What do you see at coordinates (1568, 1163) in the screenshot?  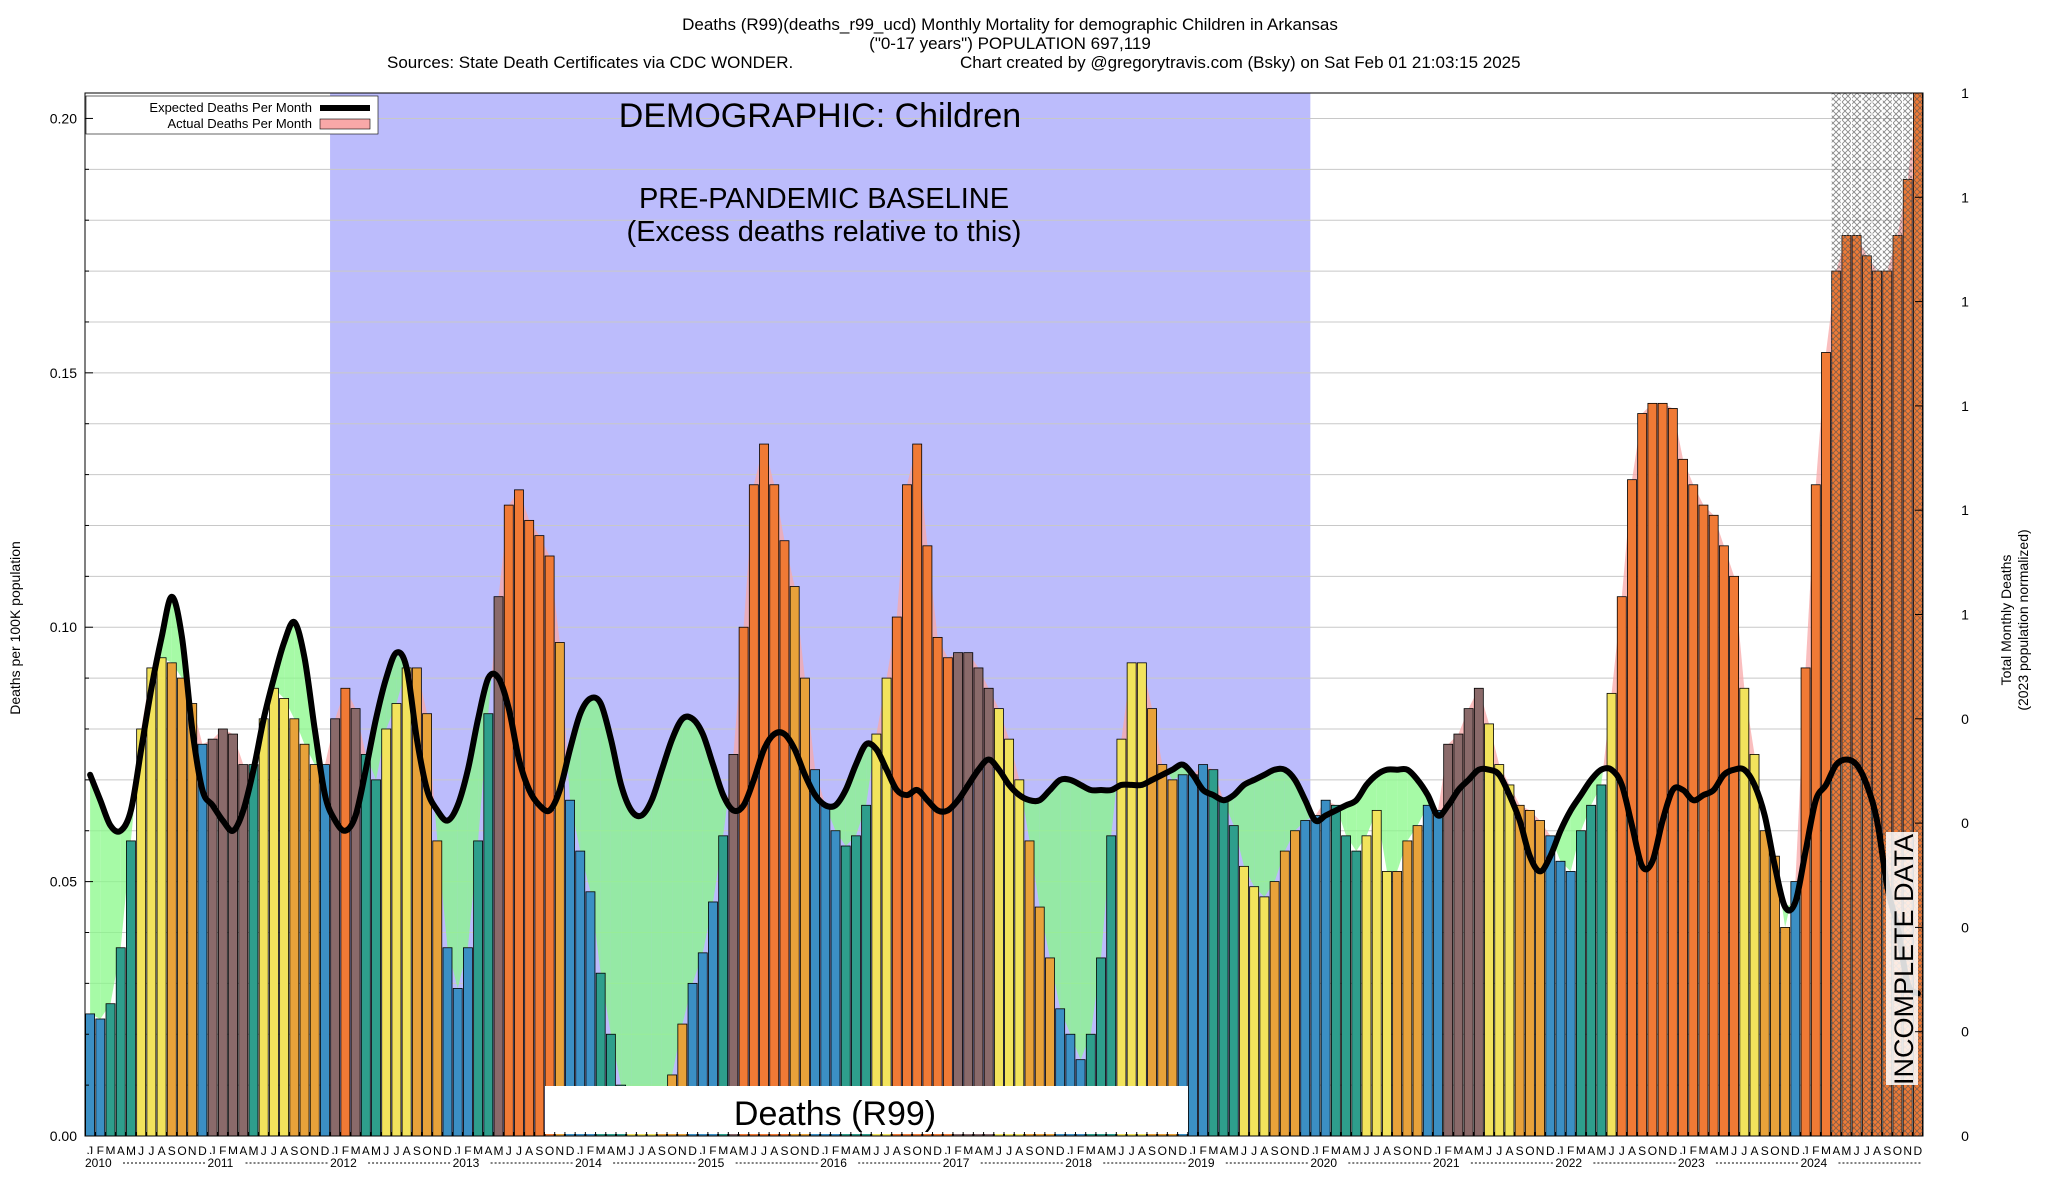 I see `year-label: 2022` at bounding box center [1568, 1163].